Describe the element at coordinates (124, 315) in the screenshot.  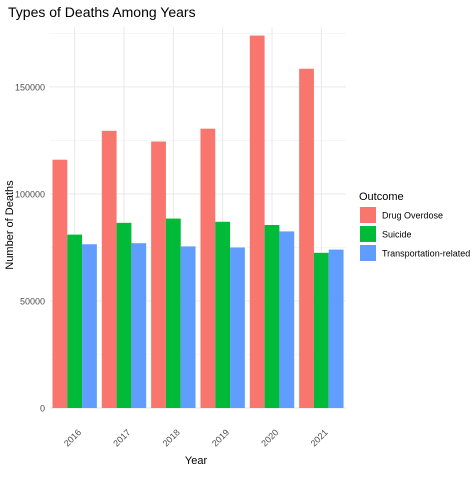
I see `bar-suicide-2017` at that location.